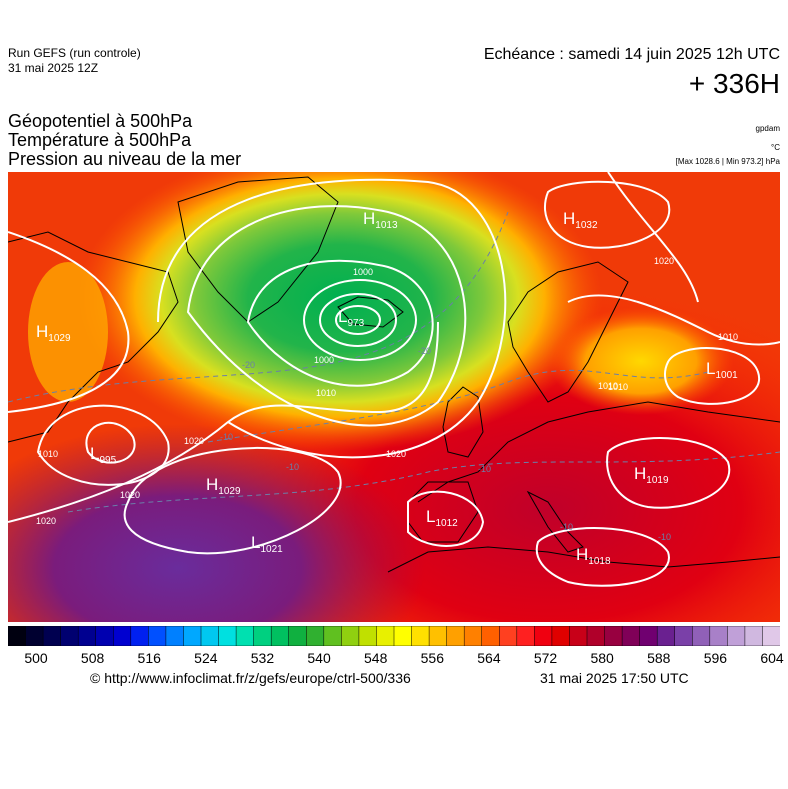 This screenshot has width=788, height=789. Describe the element at coordinates (376, 658) in the screenshot. I see `colorbar-tick-label: 548` at that location.